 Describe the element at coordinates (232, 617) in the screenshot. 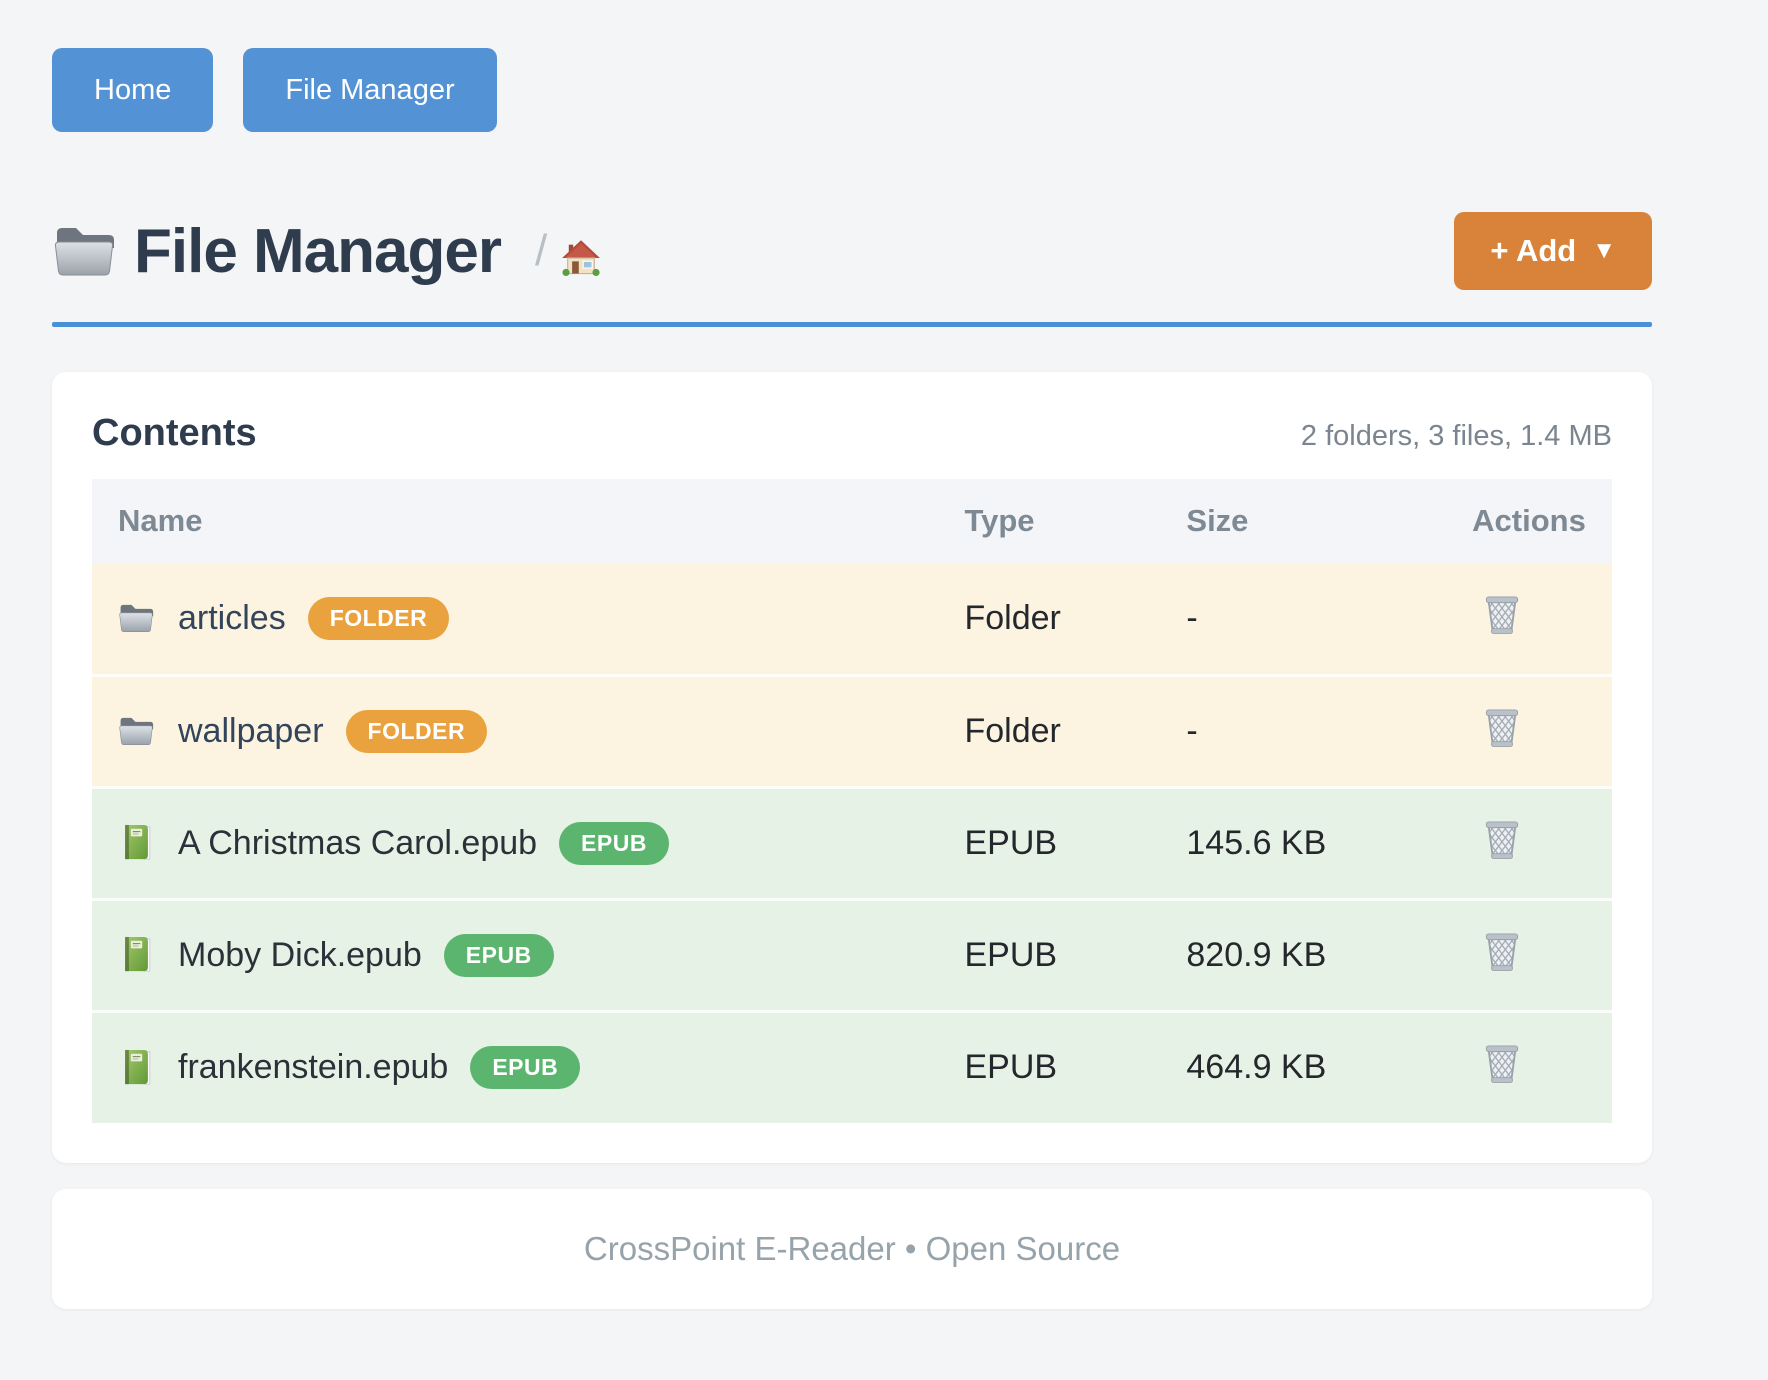

I see `file-name: articles` at that location.